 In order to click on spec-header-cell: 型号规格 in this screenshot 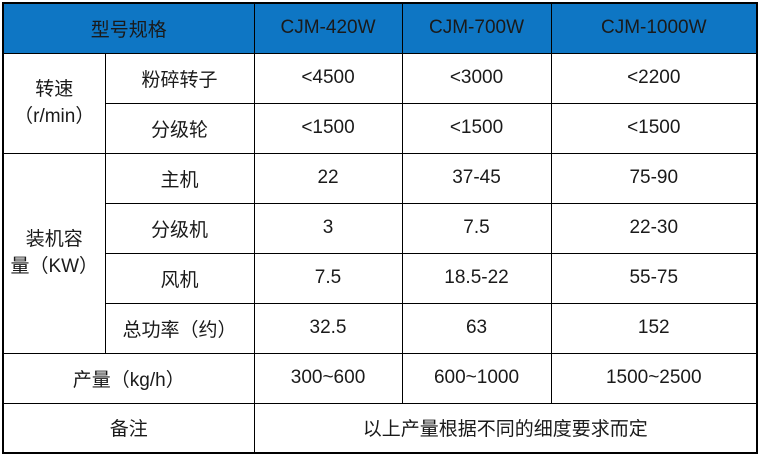, I will do `click(128, 28)`.